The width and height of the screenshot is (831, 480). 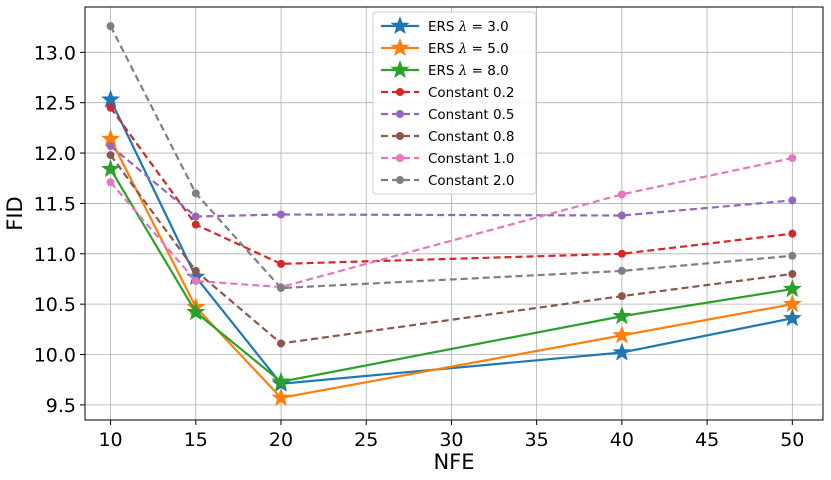 I want to click on legend-item: ERS λ = 3.0, so click(x=445, y=25).